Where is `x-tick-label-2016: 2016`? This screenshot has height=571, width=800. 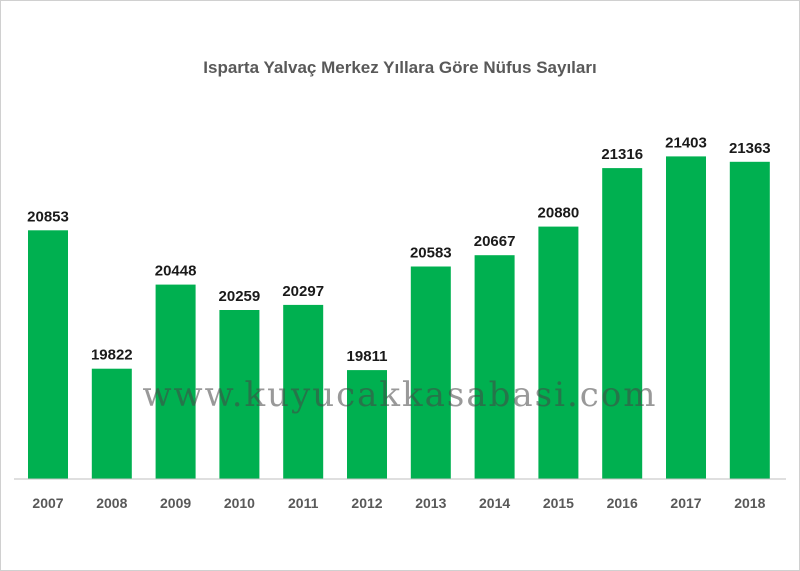 x-tick-label-2016: 2016 is located at coordinates (622, 503).